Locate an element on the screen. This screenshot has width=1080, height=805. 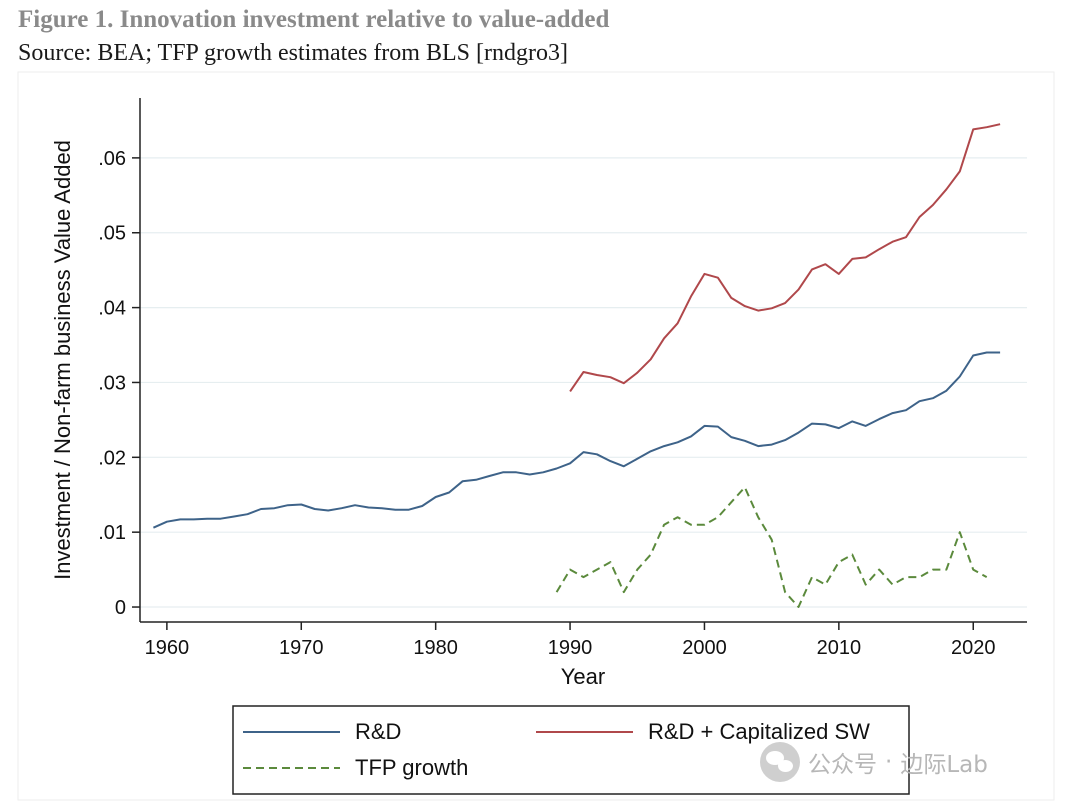
watermark: 公众号 · 边际Lab is located at coordinates (874, 762).